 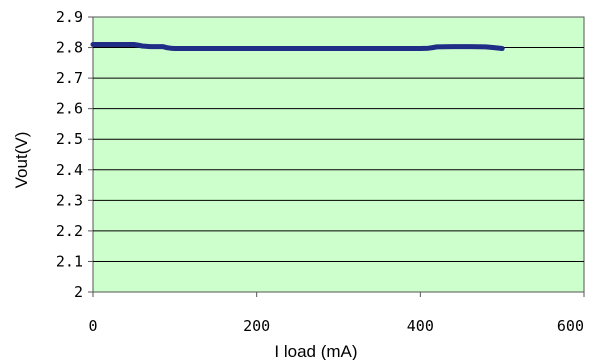 What do you see at coordinates (69, 170) in the screenshot?
I see `y-tick-label: 2.4` at bounding box center [69, 170].